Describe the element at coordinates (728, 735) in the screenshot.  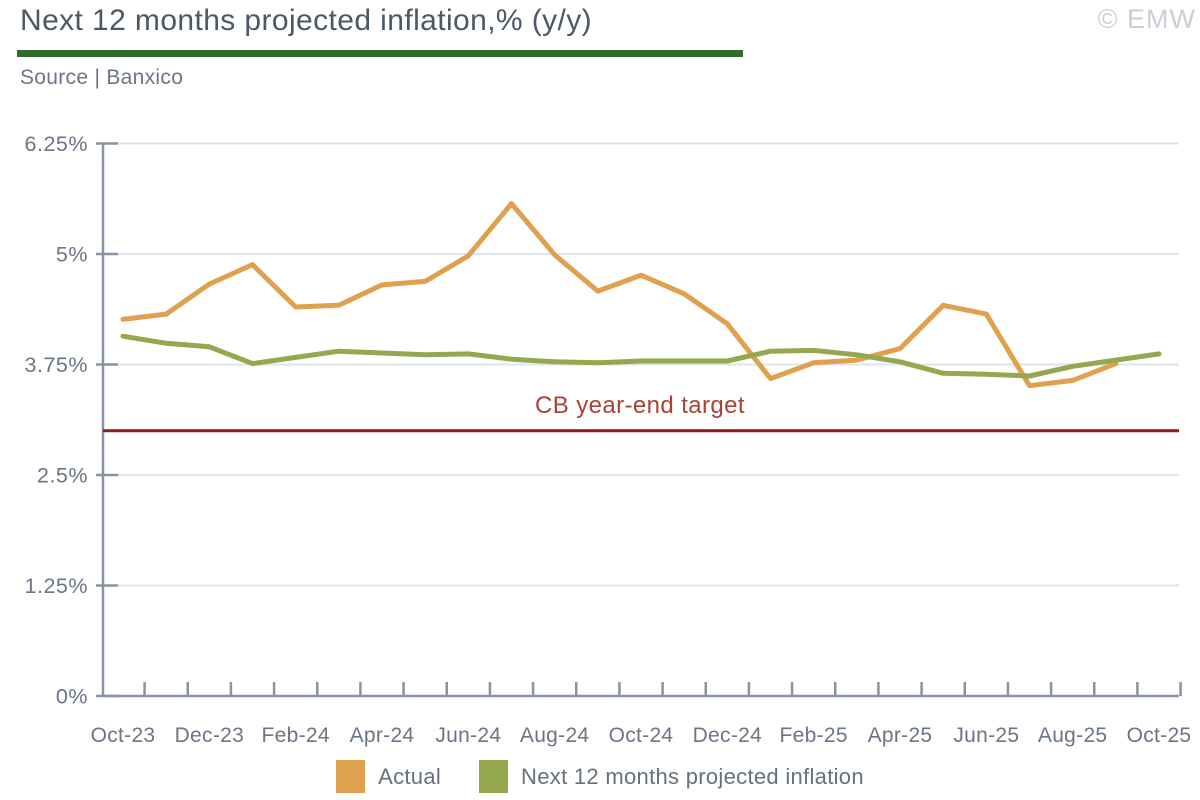
I see `x-axis-label: Dec-24` at that location.